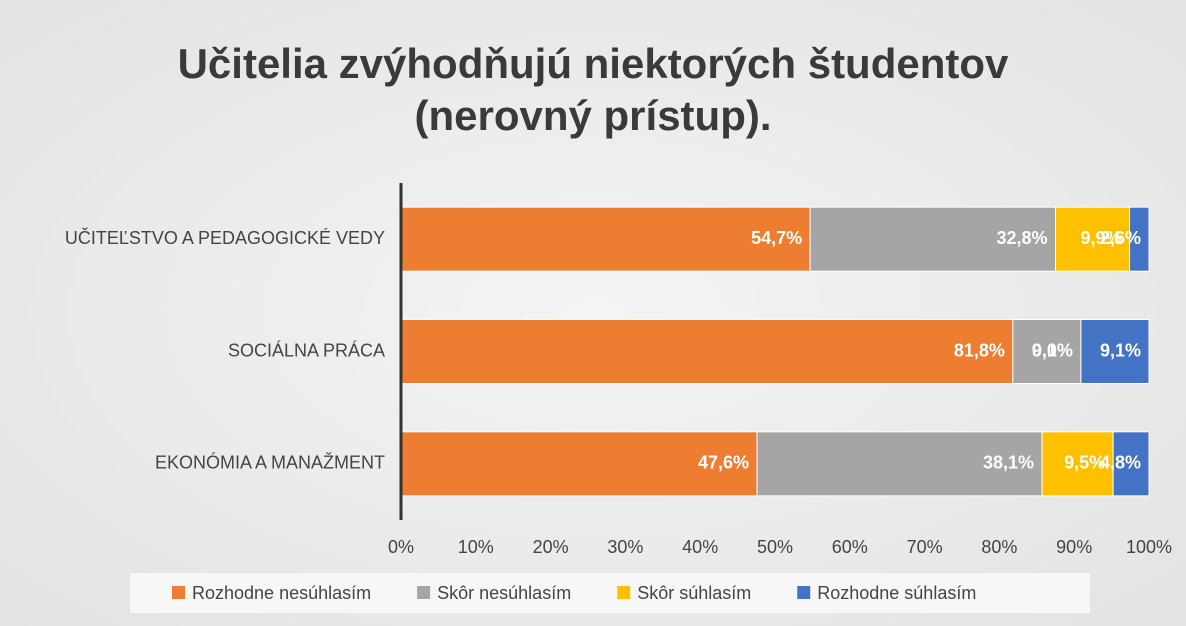 This screenshot has width=1186, height=626. Describe the element at coordinates (1084, 463) in the screenshot. I see `data-label: 9,5%` at that location.